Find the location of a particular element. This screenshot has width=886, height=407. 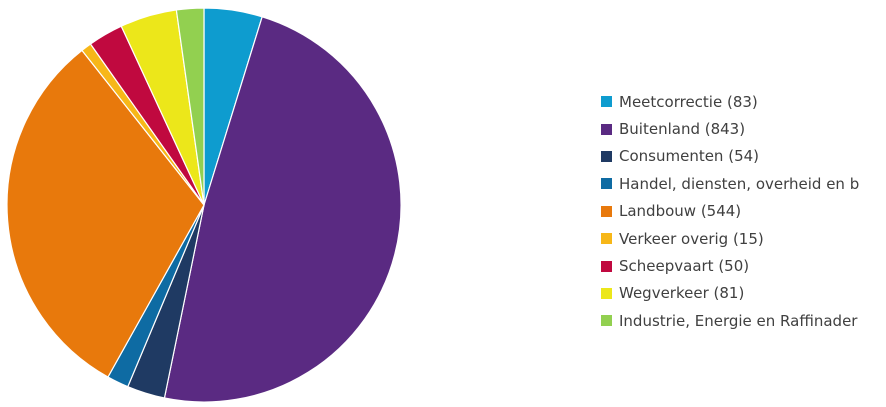

legend-label: Landbouw (544) is located at coordinates (680, 211).